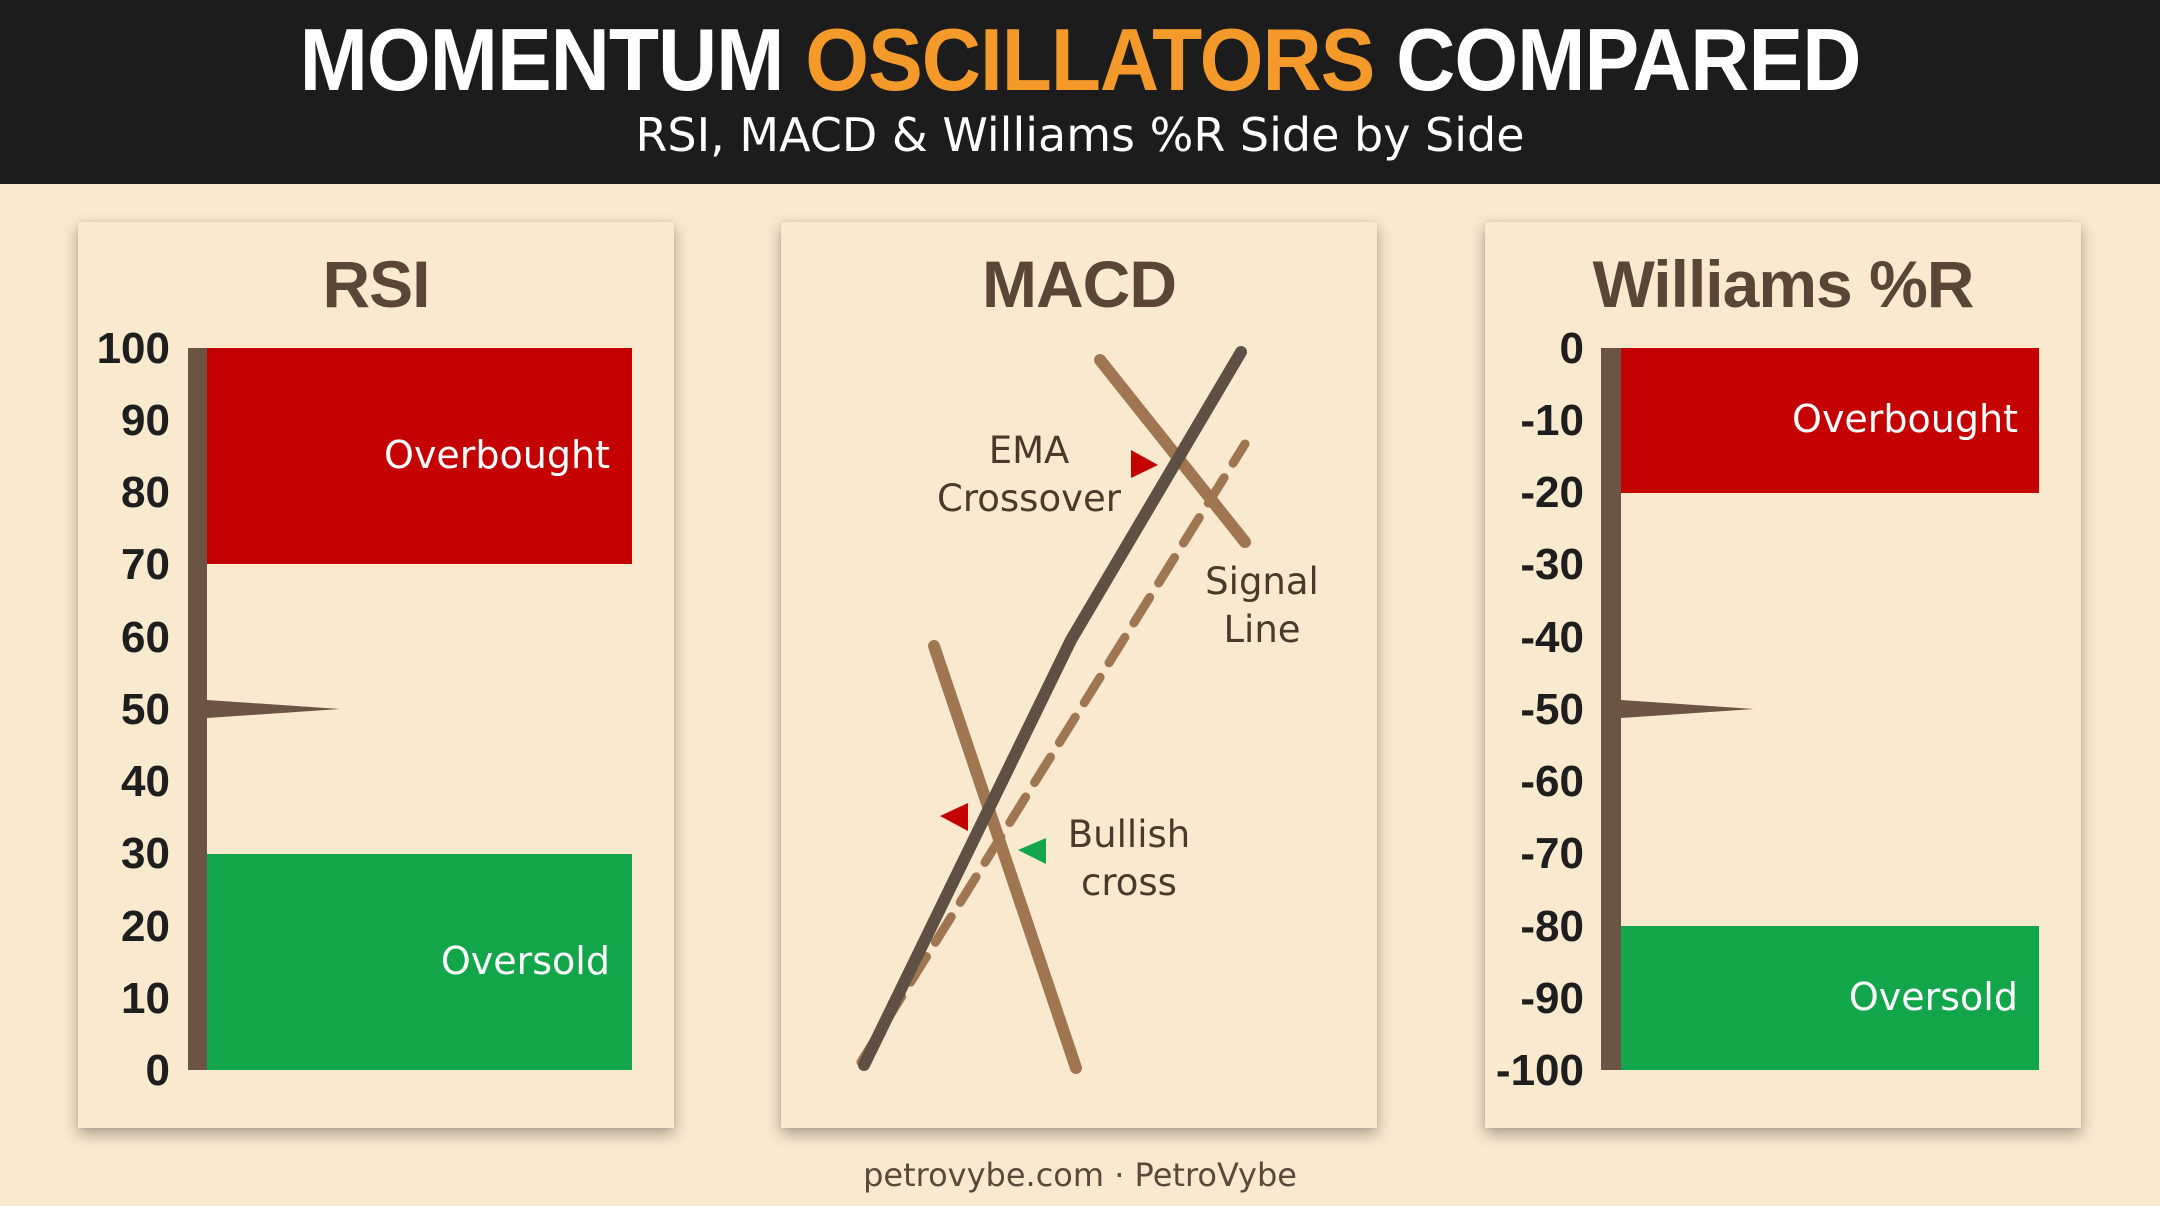  Describe the element at coordinates (197, 709) in the screenshot. I see `rsi-axis-bar` at that location.